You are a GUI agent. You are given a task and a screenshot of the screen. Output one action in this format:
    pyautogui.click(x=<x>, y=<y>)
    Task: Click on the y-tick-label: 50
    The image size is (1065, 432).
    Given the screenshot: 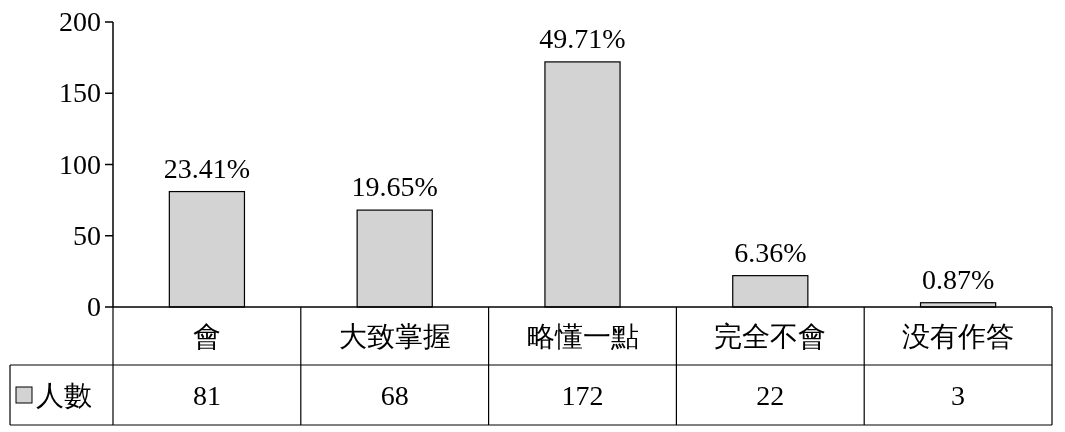 What is the action you would take?
    pyautogui.click(x=87, y=235)
    